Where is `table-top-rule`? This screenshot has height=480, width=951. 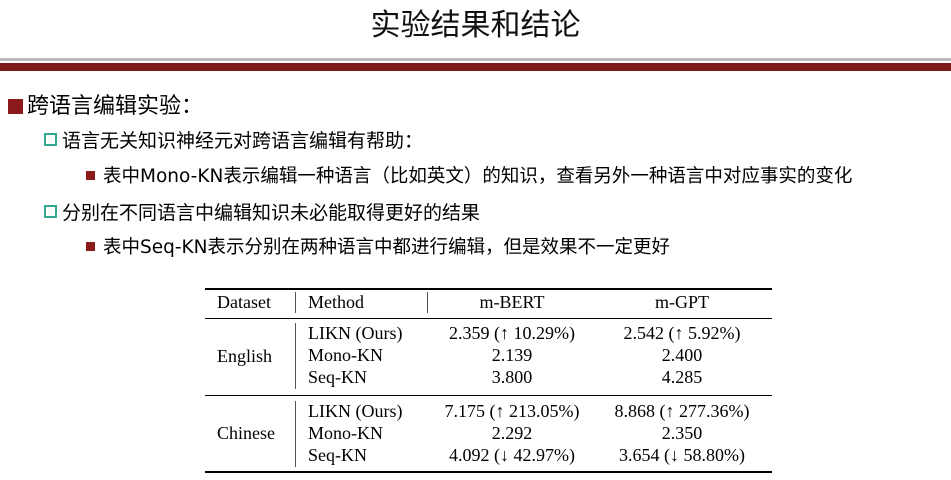
table-top-rule is located at coordinates (488, 289).